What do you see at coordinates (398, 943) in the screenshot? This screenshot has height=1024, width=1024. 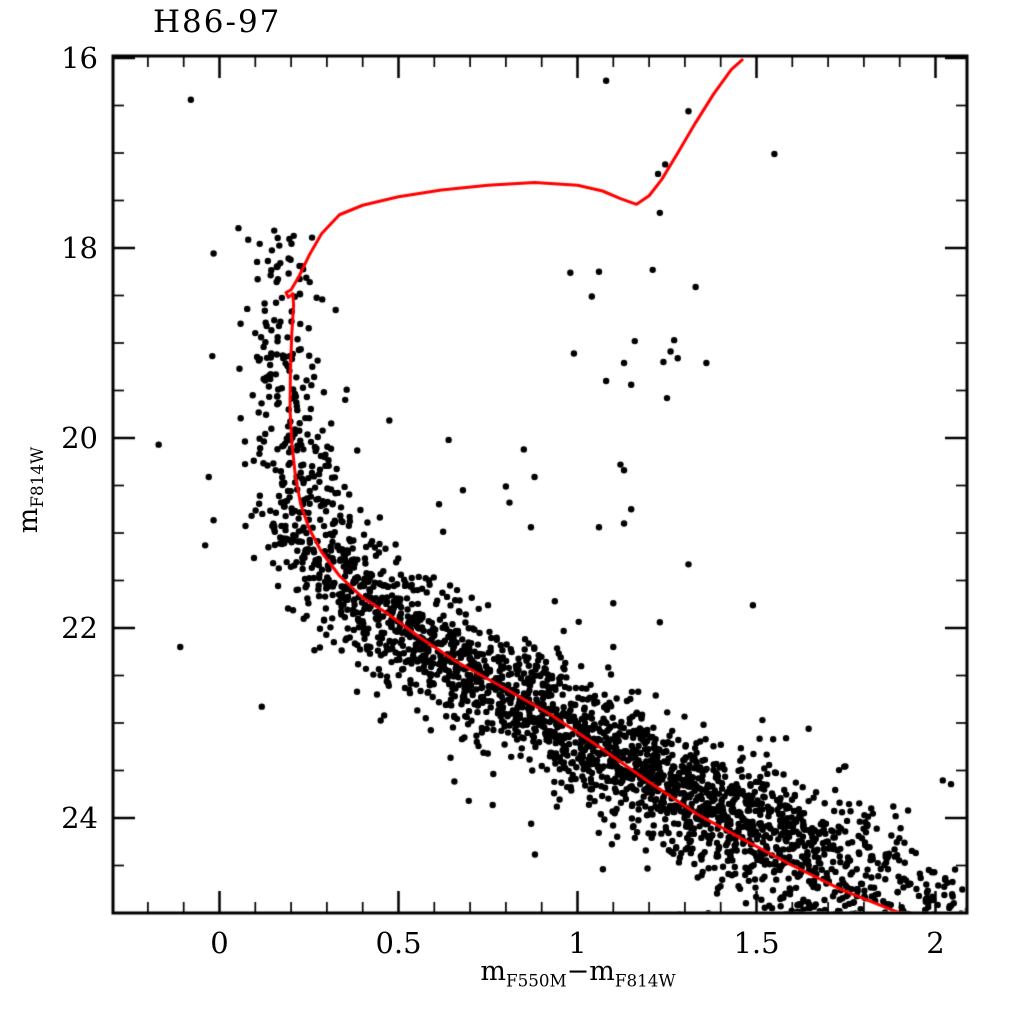 I see `x-tick-label: 0.5` at bounding box center [398, 943].